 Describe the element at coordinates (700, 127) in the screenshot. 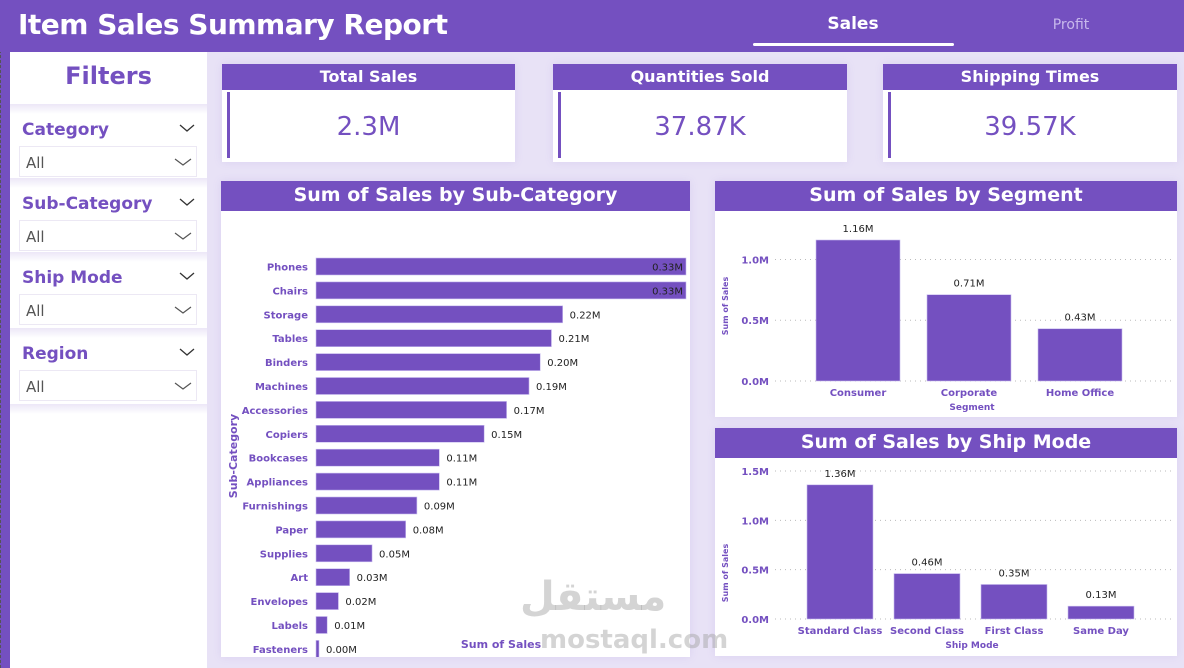

I see `kpi-value: 37.87K` at that location.